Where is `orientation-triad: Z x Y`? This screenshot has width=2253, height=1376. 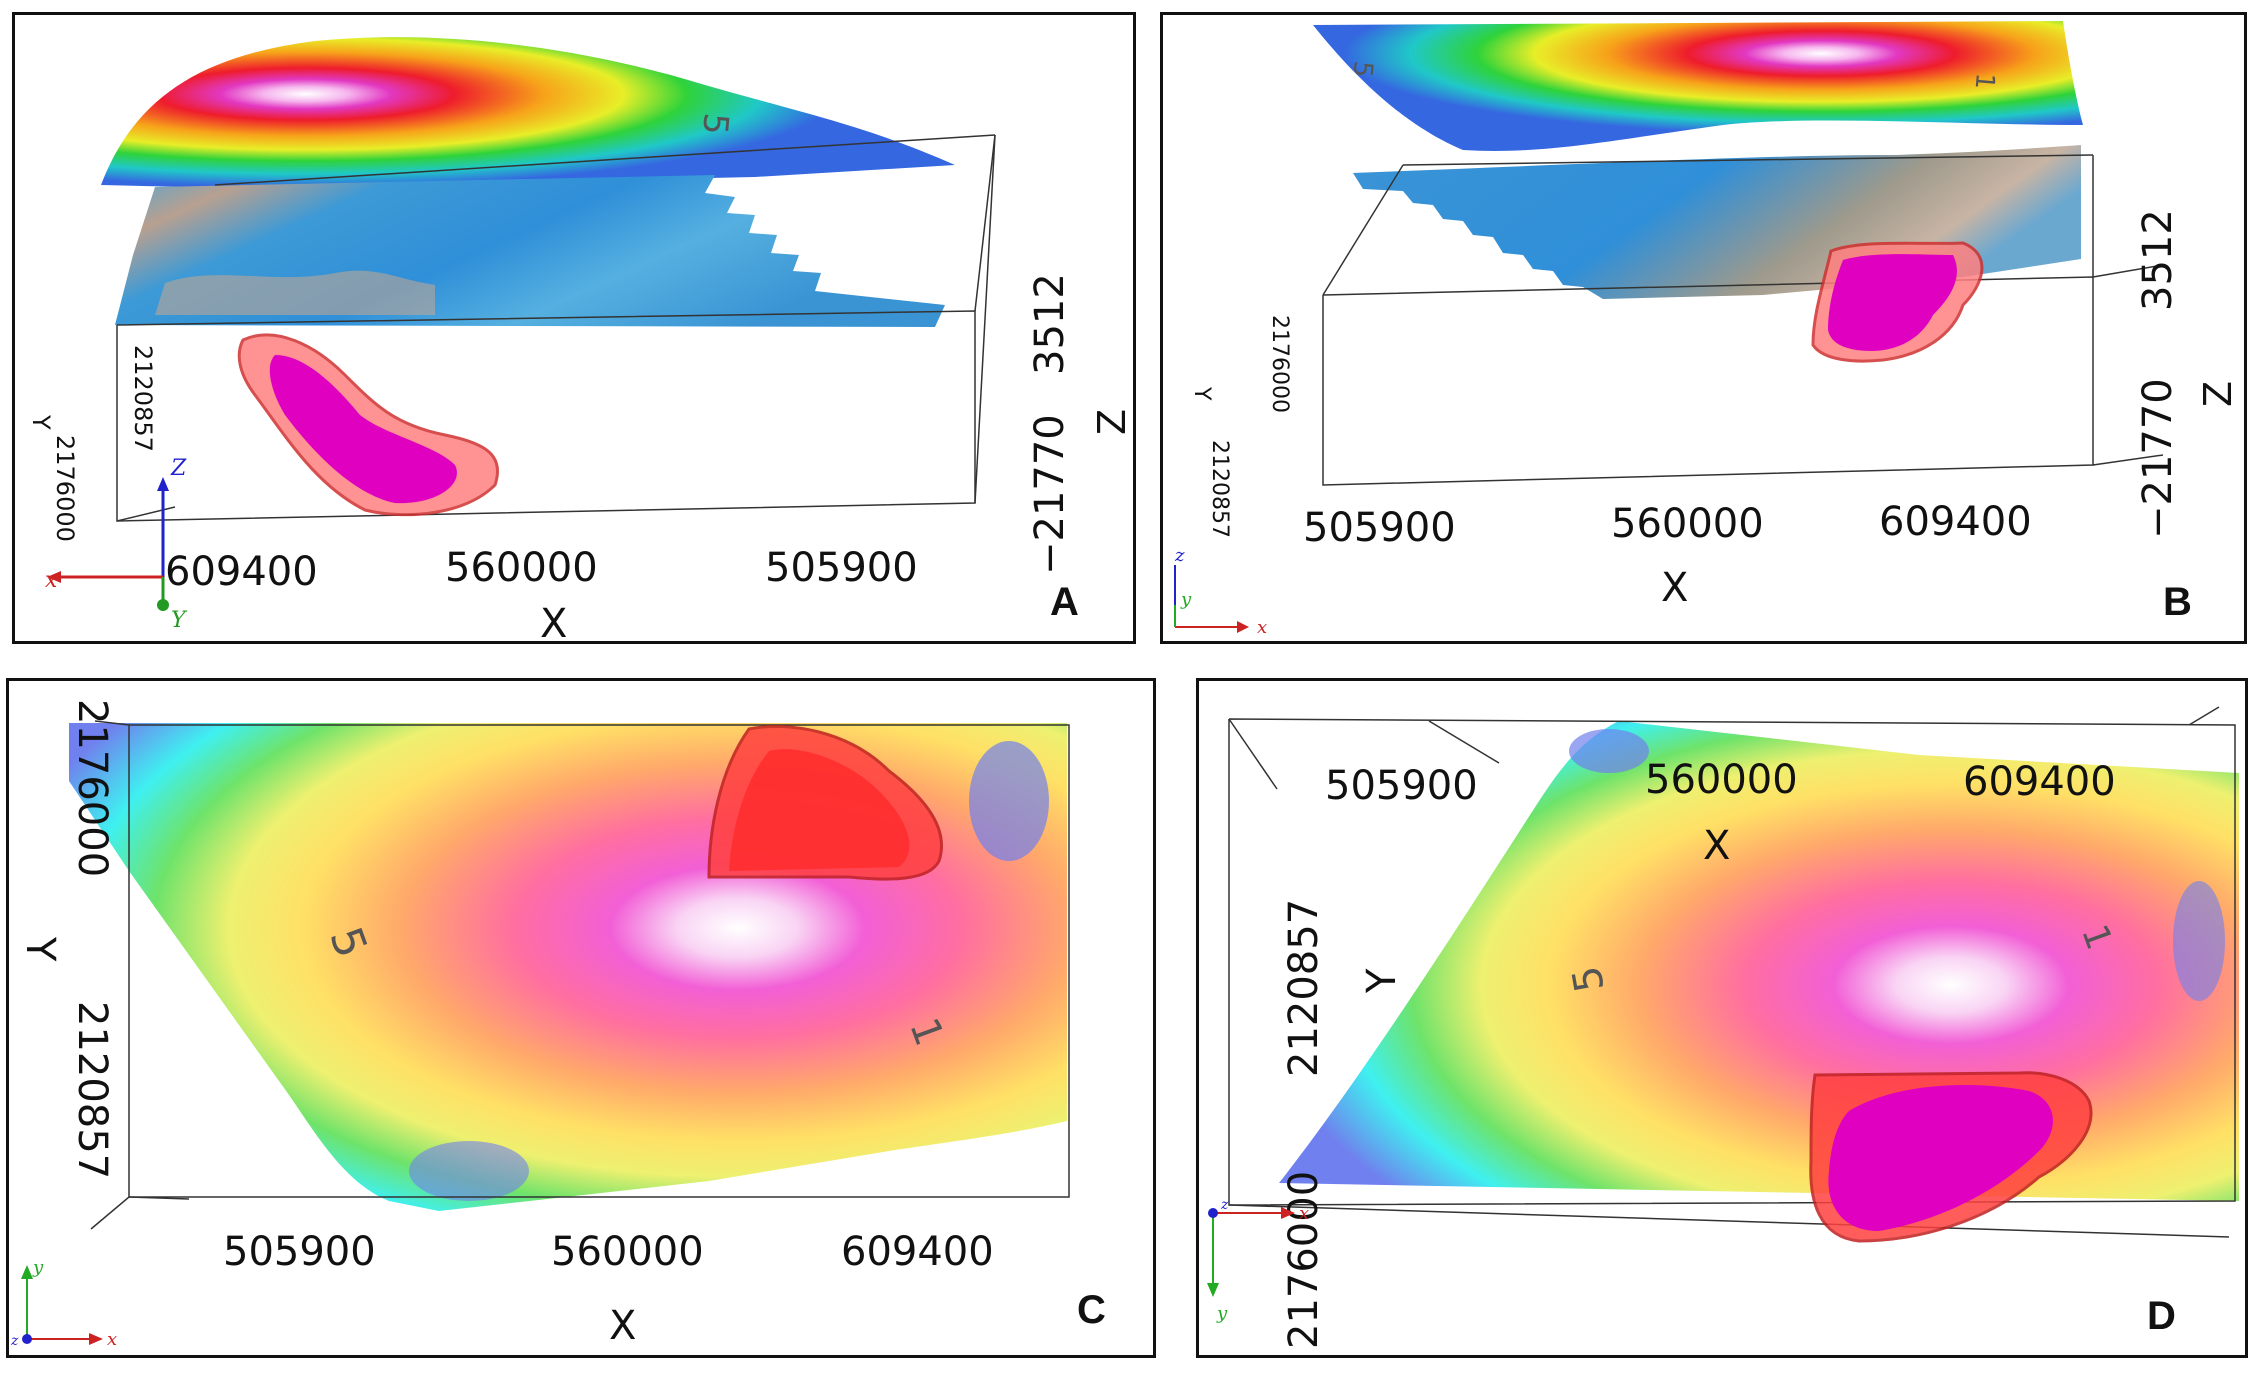 orientation-triad: Z x Y is located at coordinates (116, 544).